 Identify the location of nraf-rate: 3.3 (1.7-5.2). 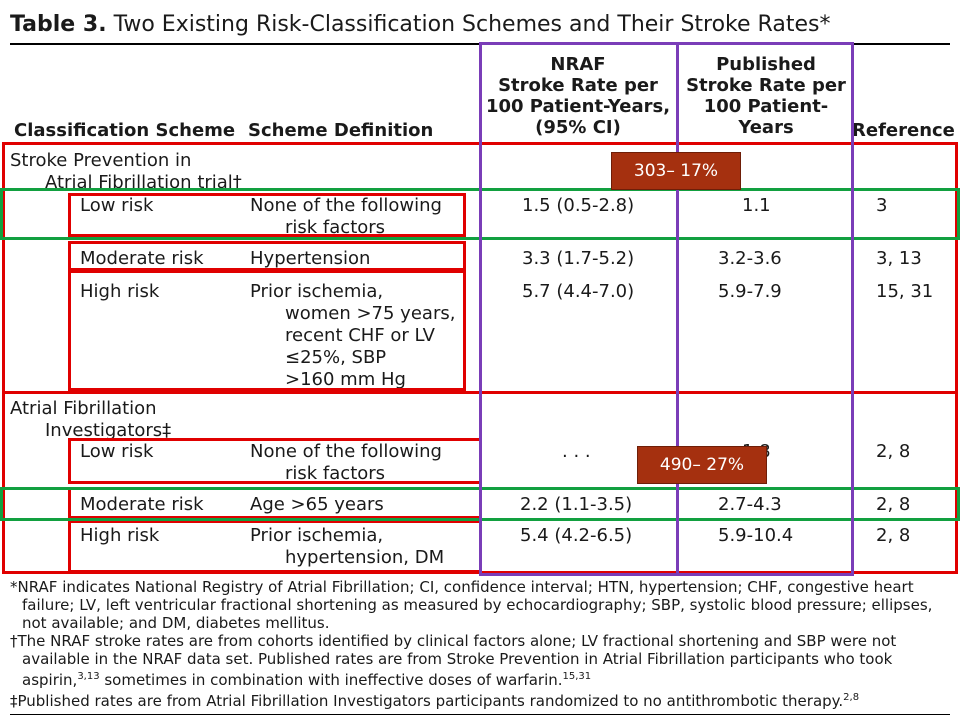
(578, 258).